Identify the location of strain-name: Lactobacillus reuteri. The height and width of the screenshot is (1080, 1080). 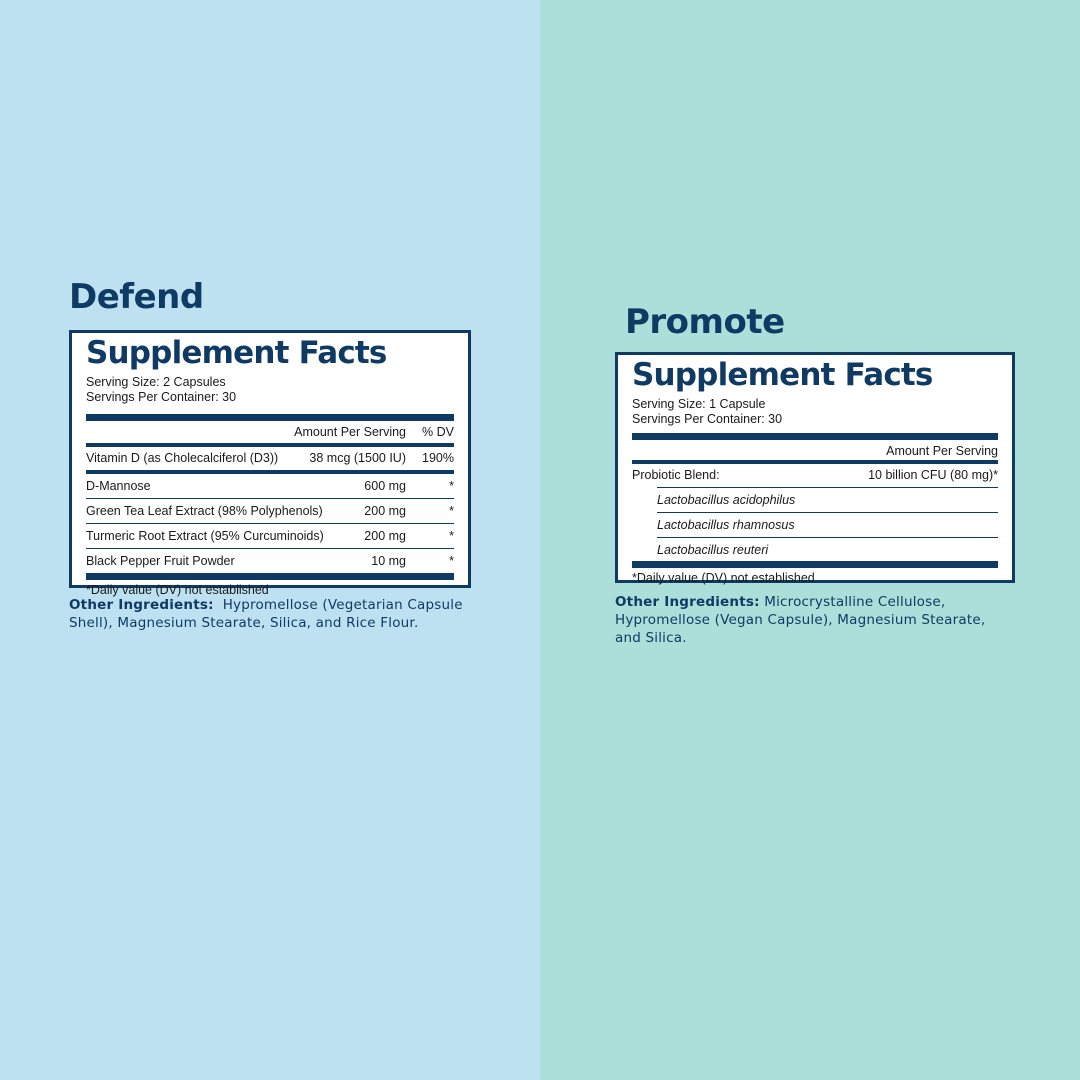
(713, 550).